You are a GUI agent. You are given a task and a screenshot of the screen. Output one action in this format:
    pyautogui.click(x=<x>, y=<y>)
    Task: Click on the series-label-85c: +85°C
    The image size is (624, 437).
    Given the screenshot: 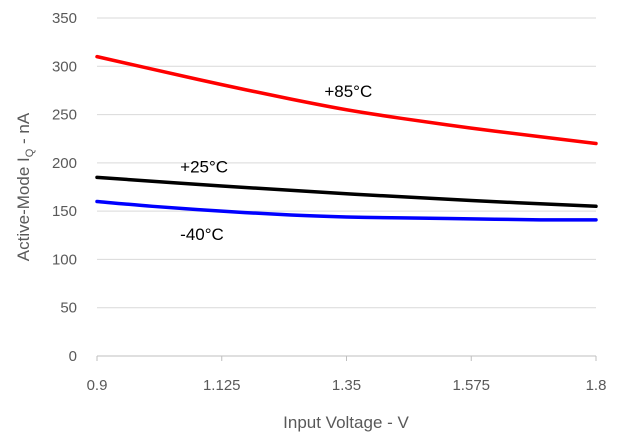 What is the action you would take?
    pyautogui.click(x=348, y=91)
    